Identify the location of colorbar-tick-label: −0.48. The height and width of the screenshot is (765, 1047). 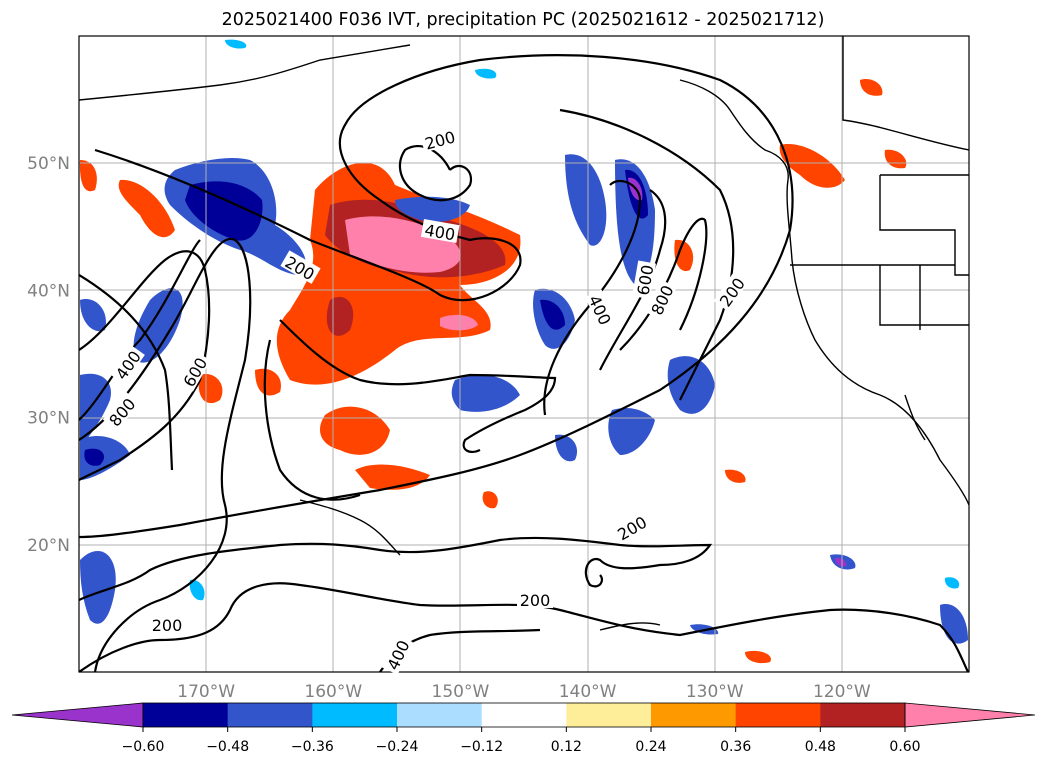
(227, 747).